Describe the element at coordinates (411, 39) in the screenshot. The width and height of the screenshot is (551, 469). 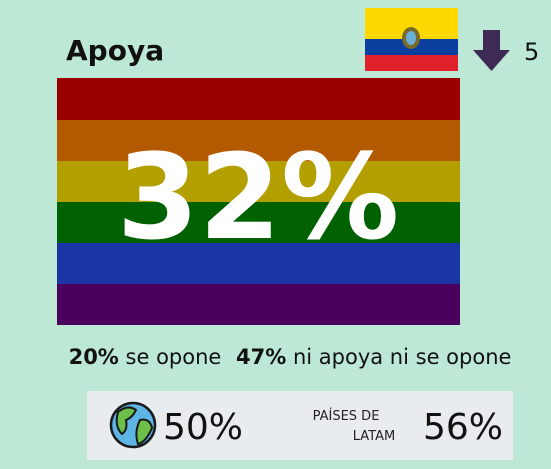
I see `flag` at that location.